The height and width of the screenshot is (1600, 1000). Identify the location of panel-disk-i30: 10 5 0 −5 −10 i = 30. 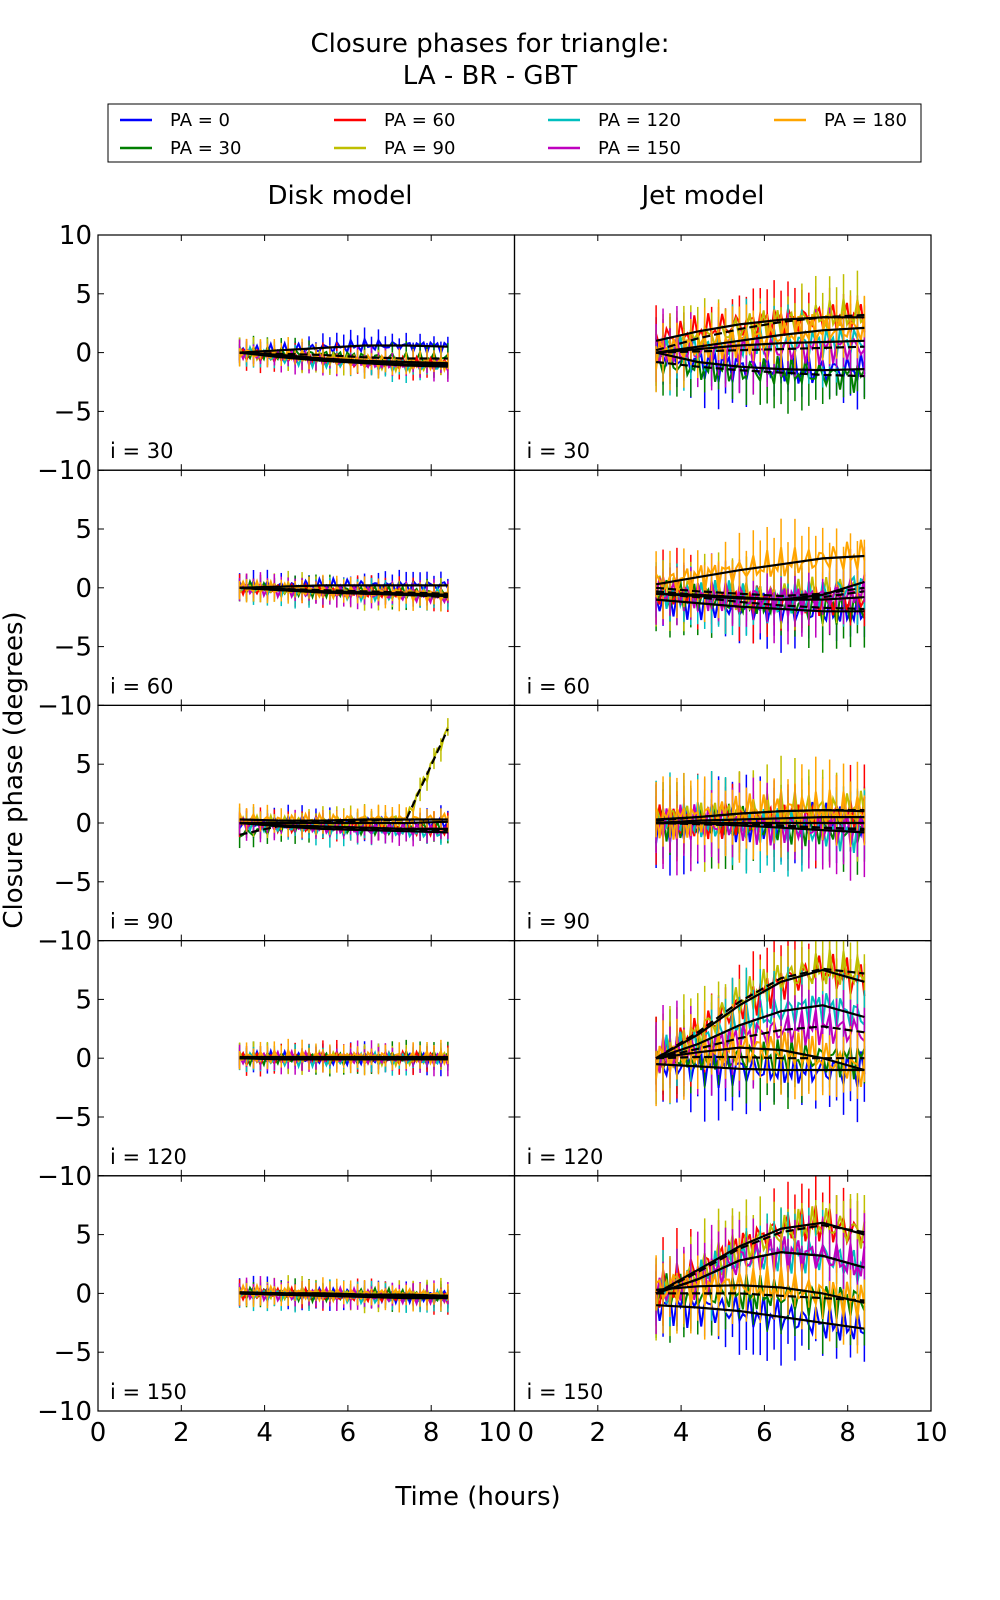
(276, 353).